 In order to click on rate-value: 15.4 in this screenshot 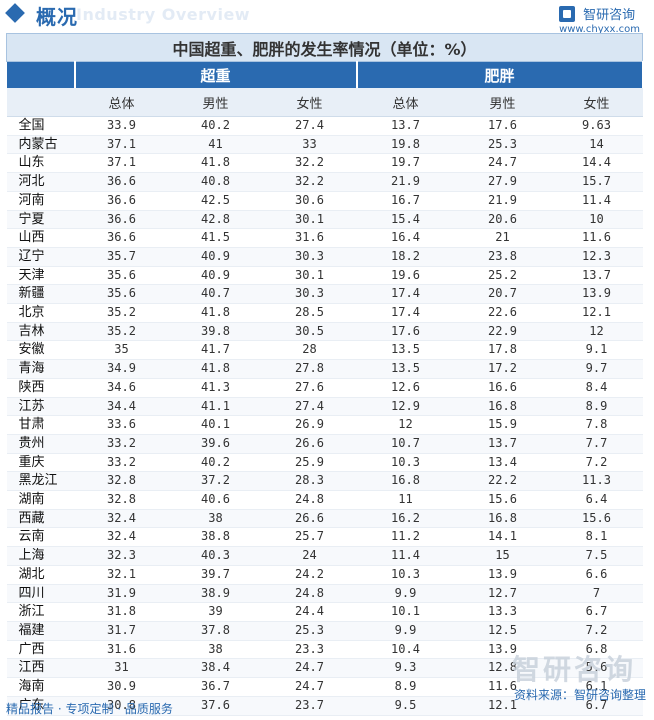, I will do `click(405, 220)`.